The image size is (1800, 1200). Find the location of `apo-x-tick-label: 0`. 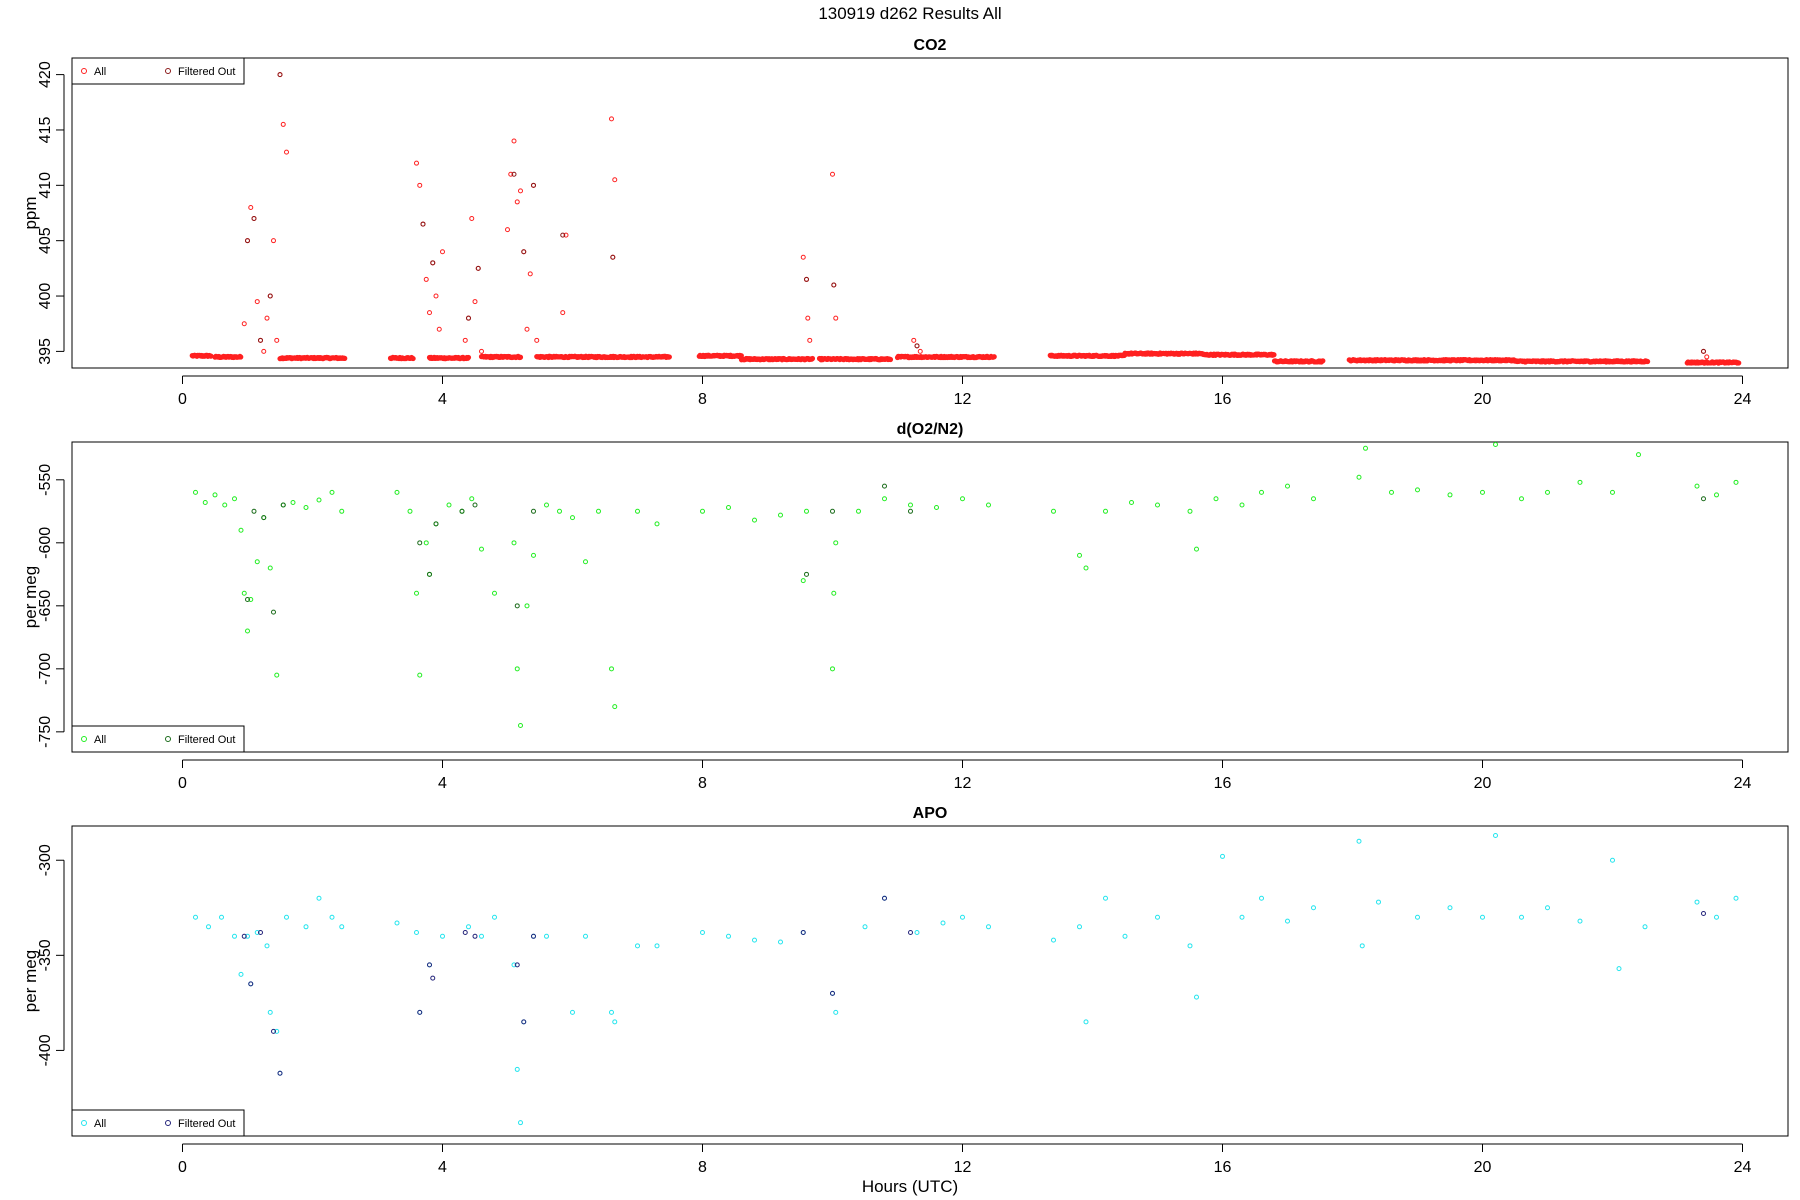

apo-x-tick-label: 0 is located at coordinates (182, 1167).